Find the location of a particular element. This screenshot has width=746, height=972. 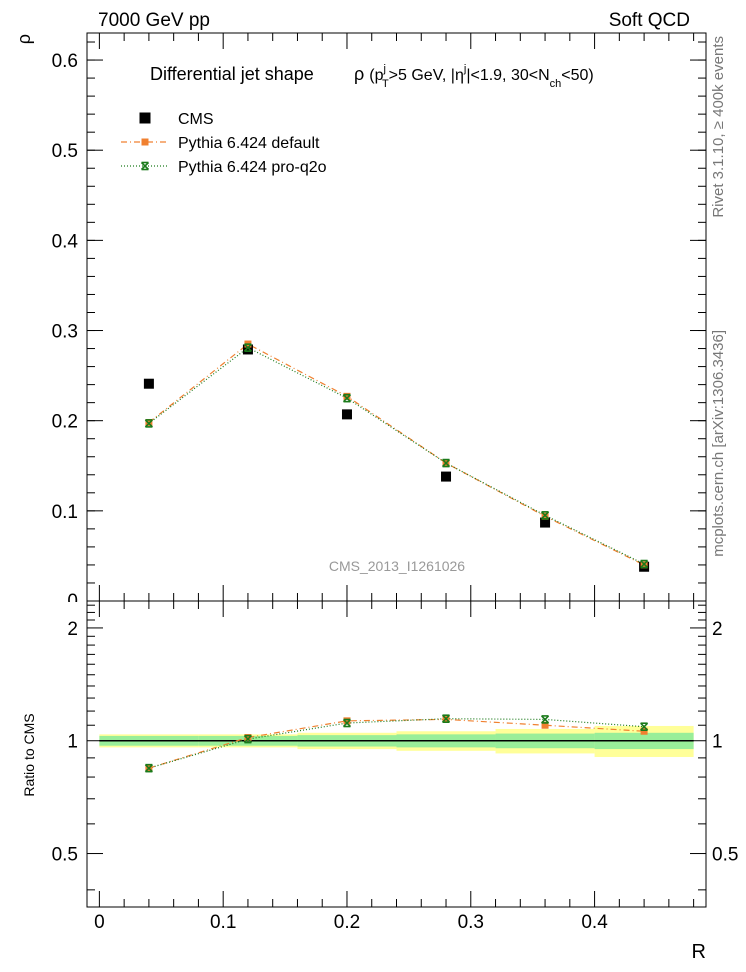

title-rho: ρ is located at coordinates (359, 74).